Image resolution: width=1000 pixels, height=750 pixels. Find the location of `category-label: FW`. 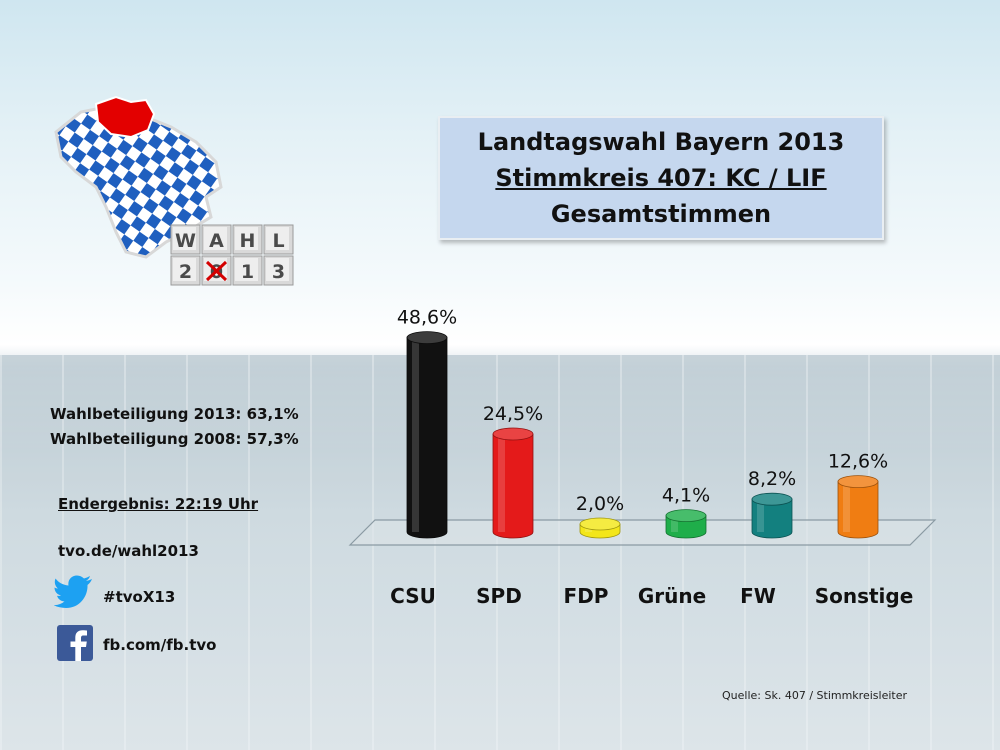

category-label: FW is located at coordinates (758, 596).